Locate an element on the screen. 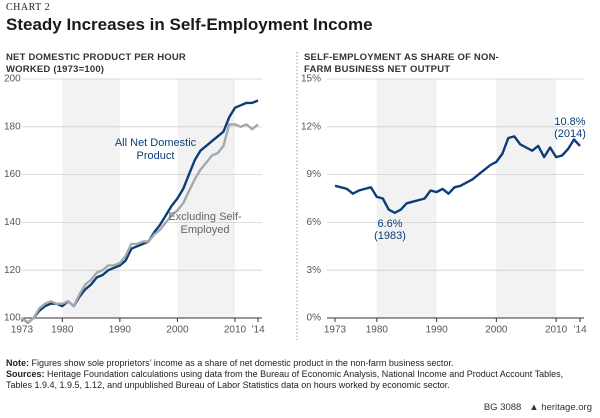 The height and width of the screenshot is (418, 600). sources-label: Sources: is located at coordinates (25, 374).